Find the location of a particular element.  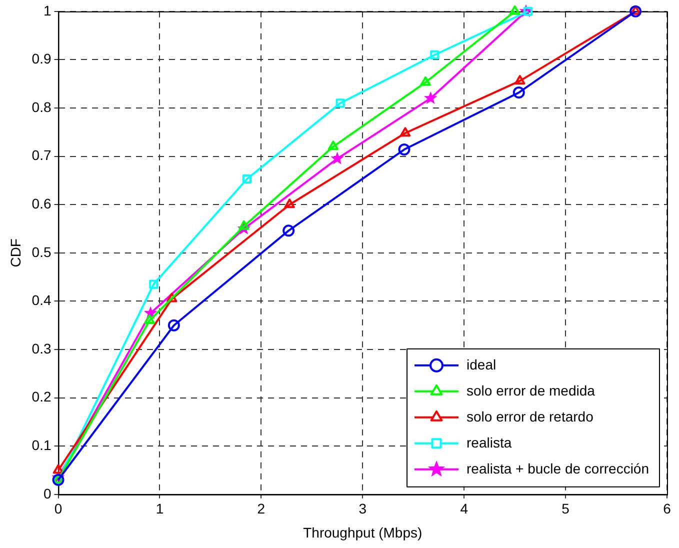

y-tick-label: 0.4 is located at coordinates (42, 300).